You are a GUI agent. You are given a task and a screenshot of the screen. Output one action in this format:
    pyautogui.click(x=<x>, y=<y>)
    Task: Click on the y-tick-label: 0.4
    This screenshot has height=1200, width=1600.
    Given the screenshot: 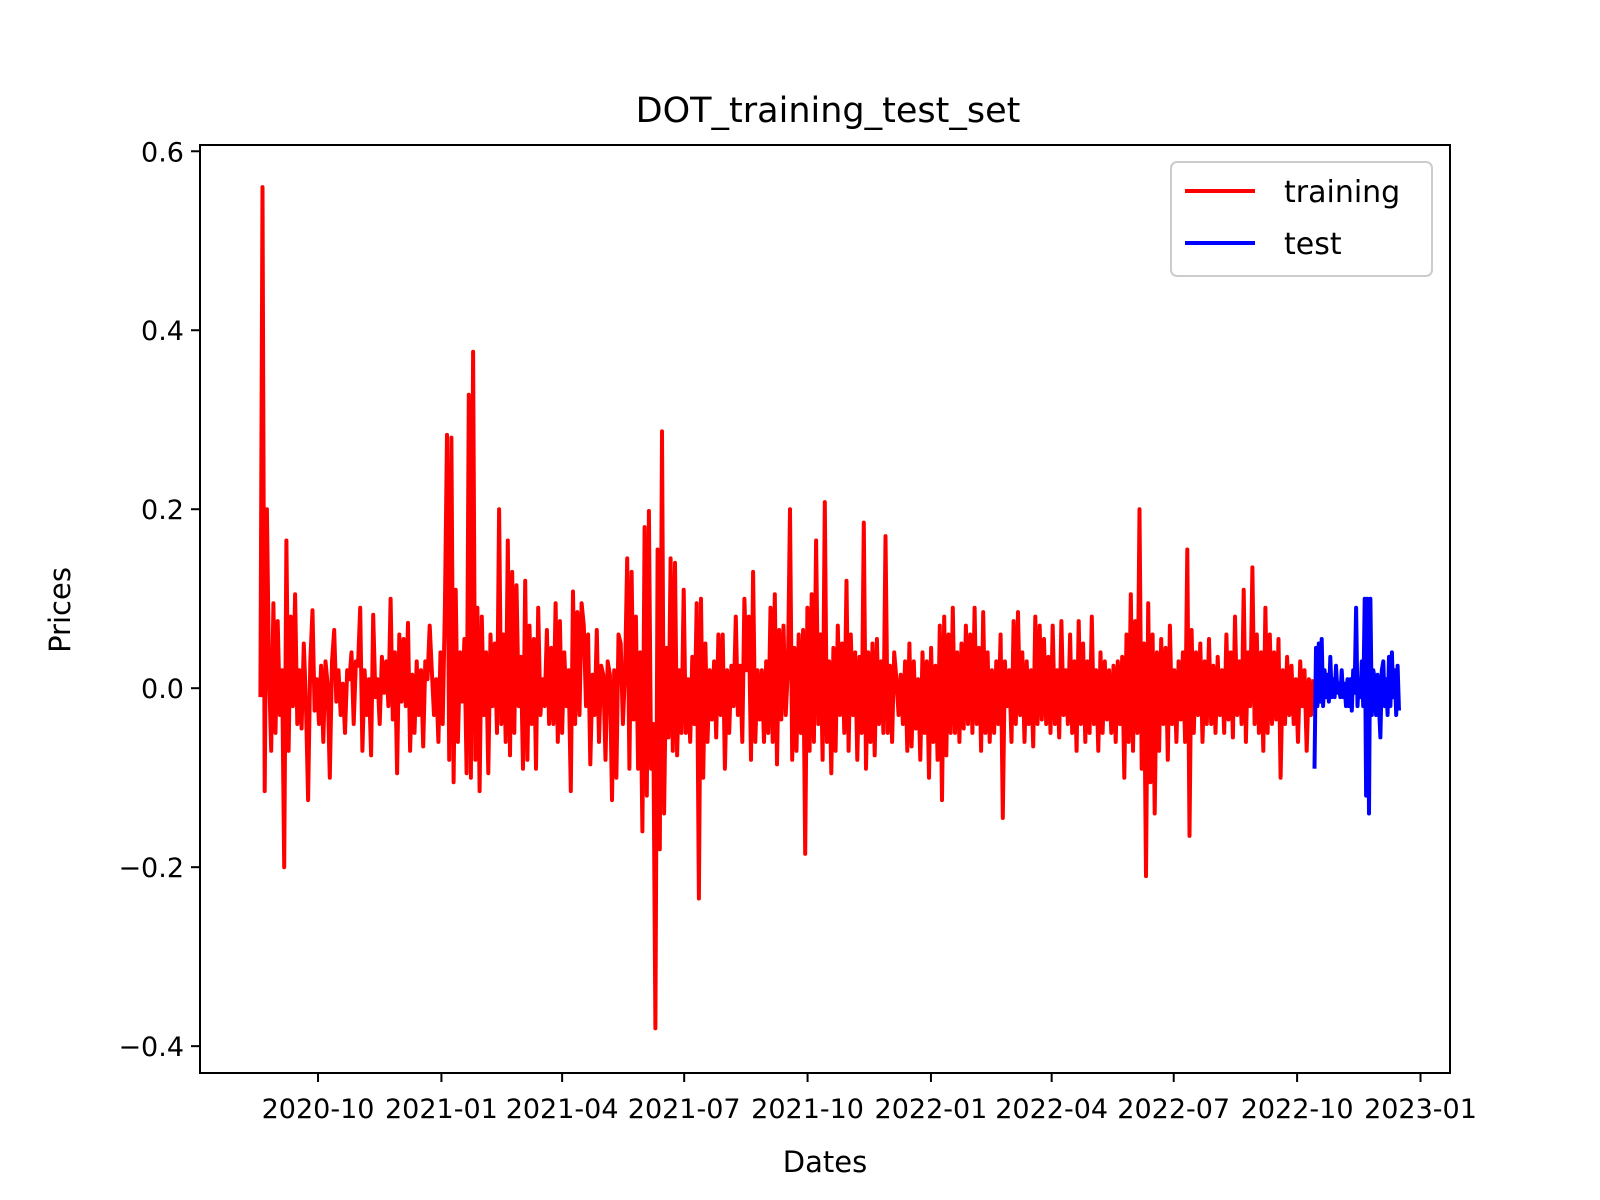 What is the action you would take?
    pyautogui.click(x=162, y=331)
    